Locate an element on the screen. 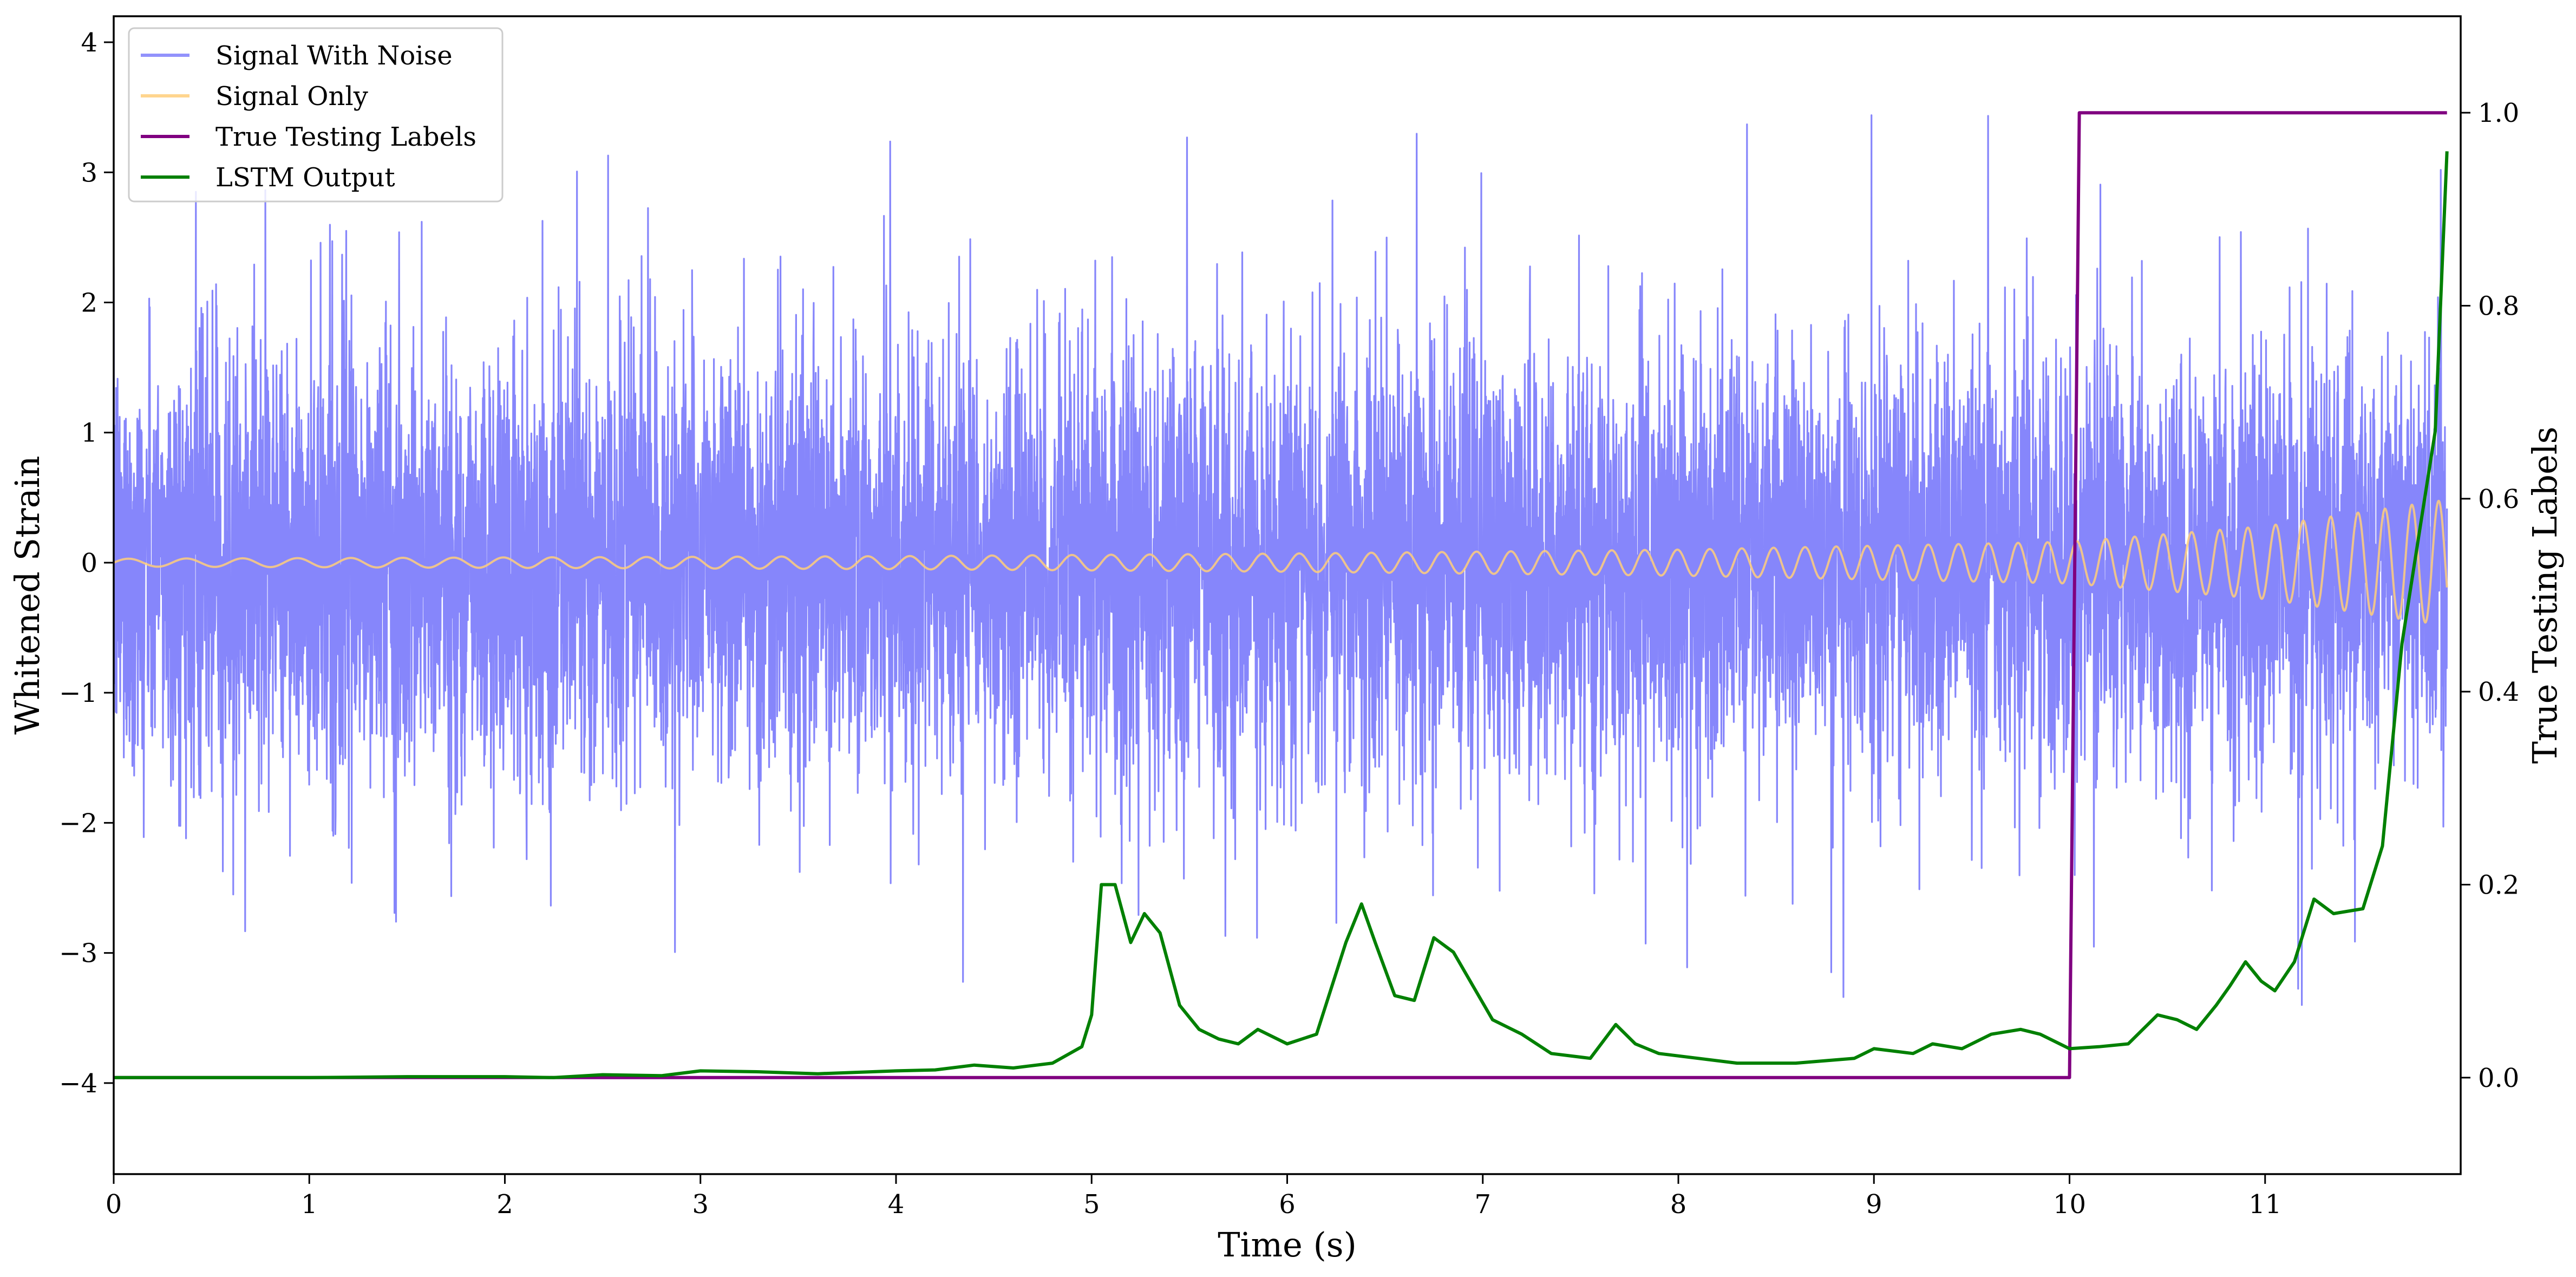  y-tick-label: −1 is located at coordinates (78, 693).